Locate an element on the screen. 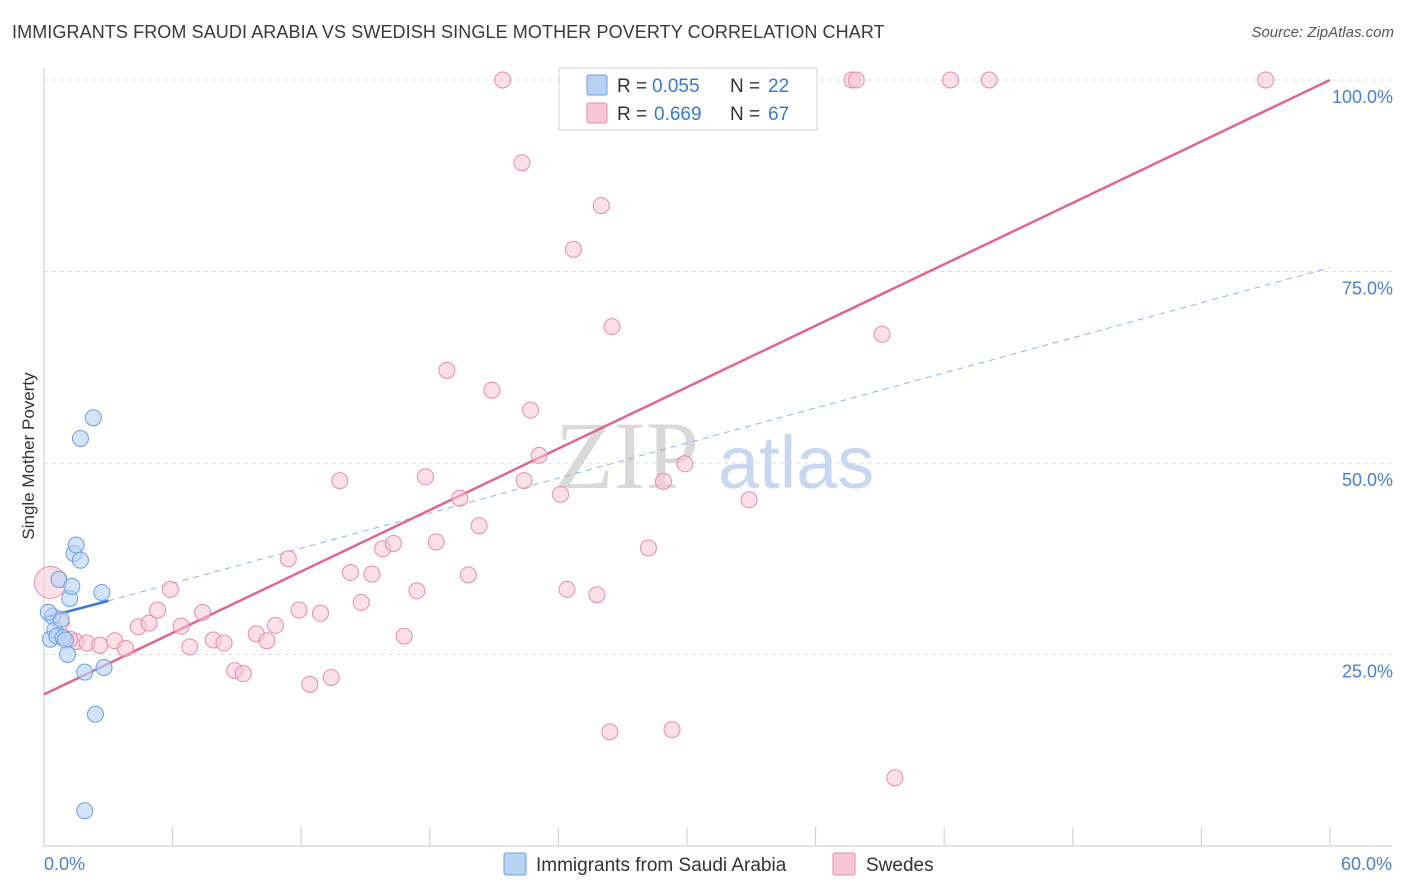 The height and width of the screenshot is (892, 1406). watermark-atlas: atlas is located at coordinates (796, 462).